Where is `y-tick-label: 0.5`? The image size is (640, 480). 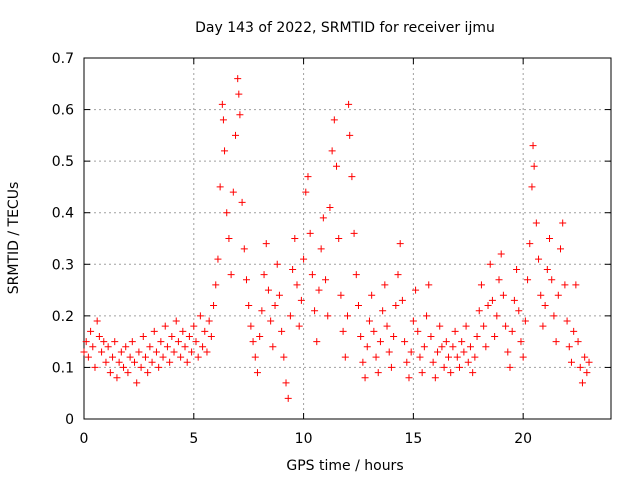
y-tick-label: 0.5 is located at coordinates (63, 162).